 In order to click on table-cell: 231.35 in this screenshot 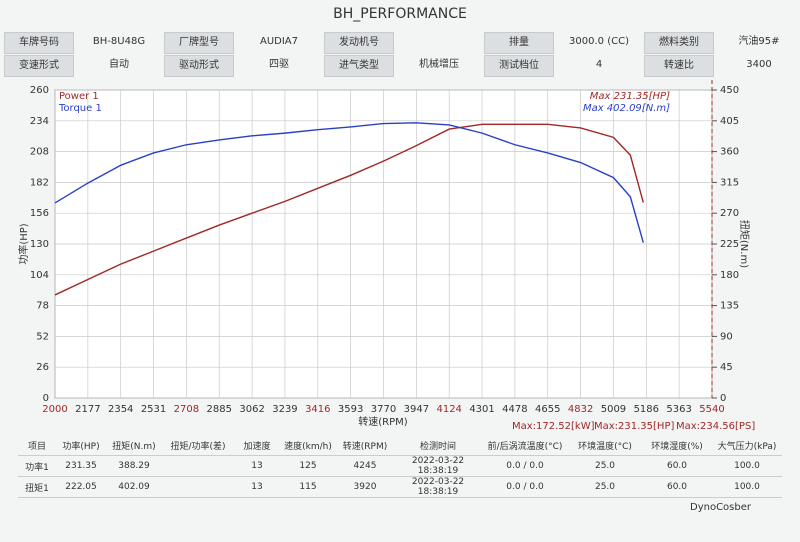, I will do `click(81, 466)`.